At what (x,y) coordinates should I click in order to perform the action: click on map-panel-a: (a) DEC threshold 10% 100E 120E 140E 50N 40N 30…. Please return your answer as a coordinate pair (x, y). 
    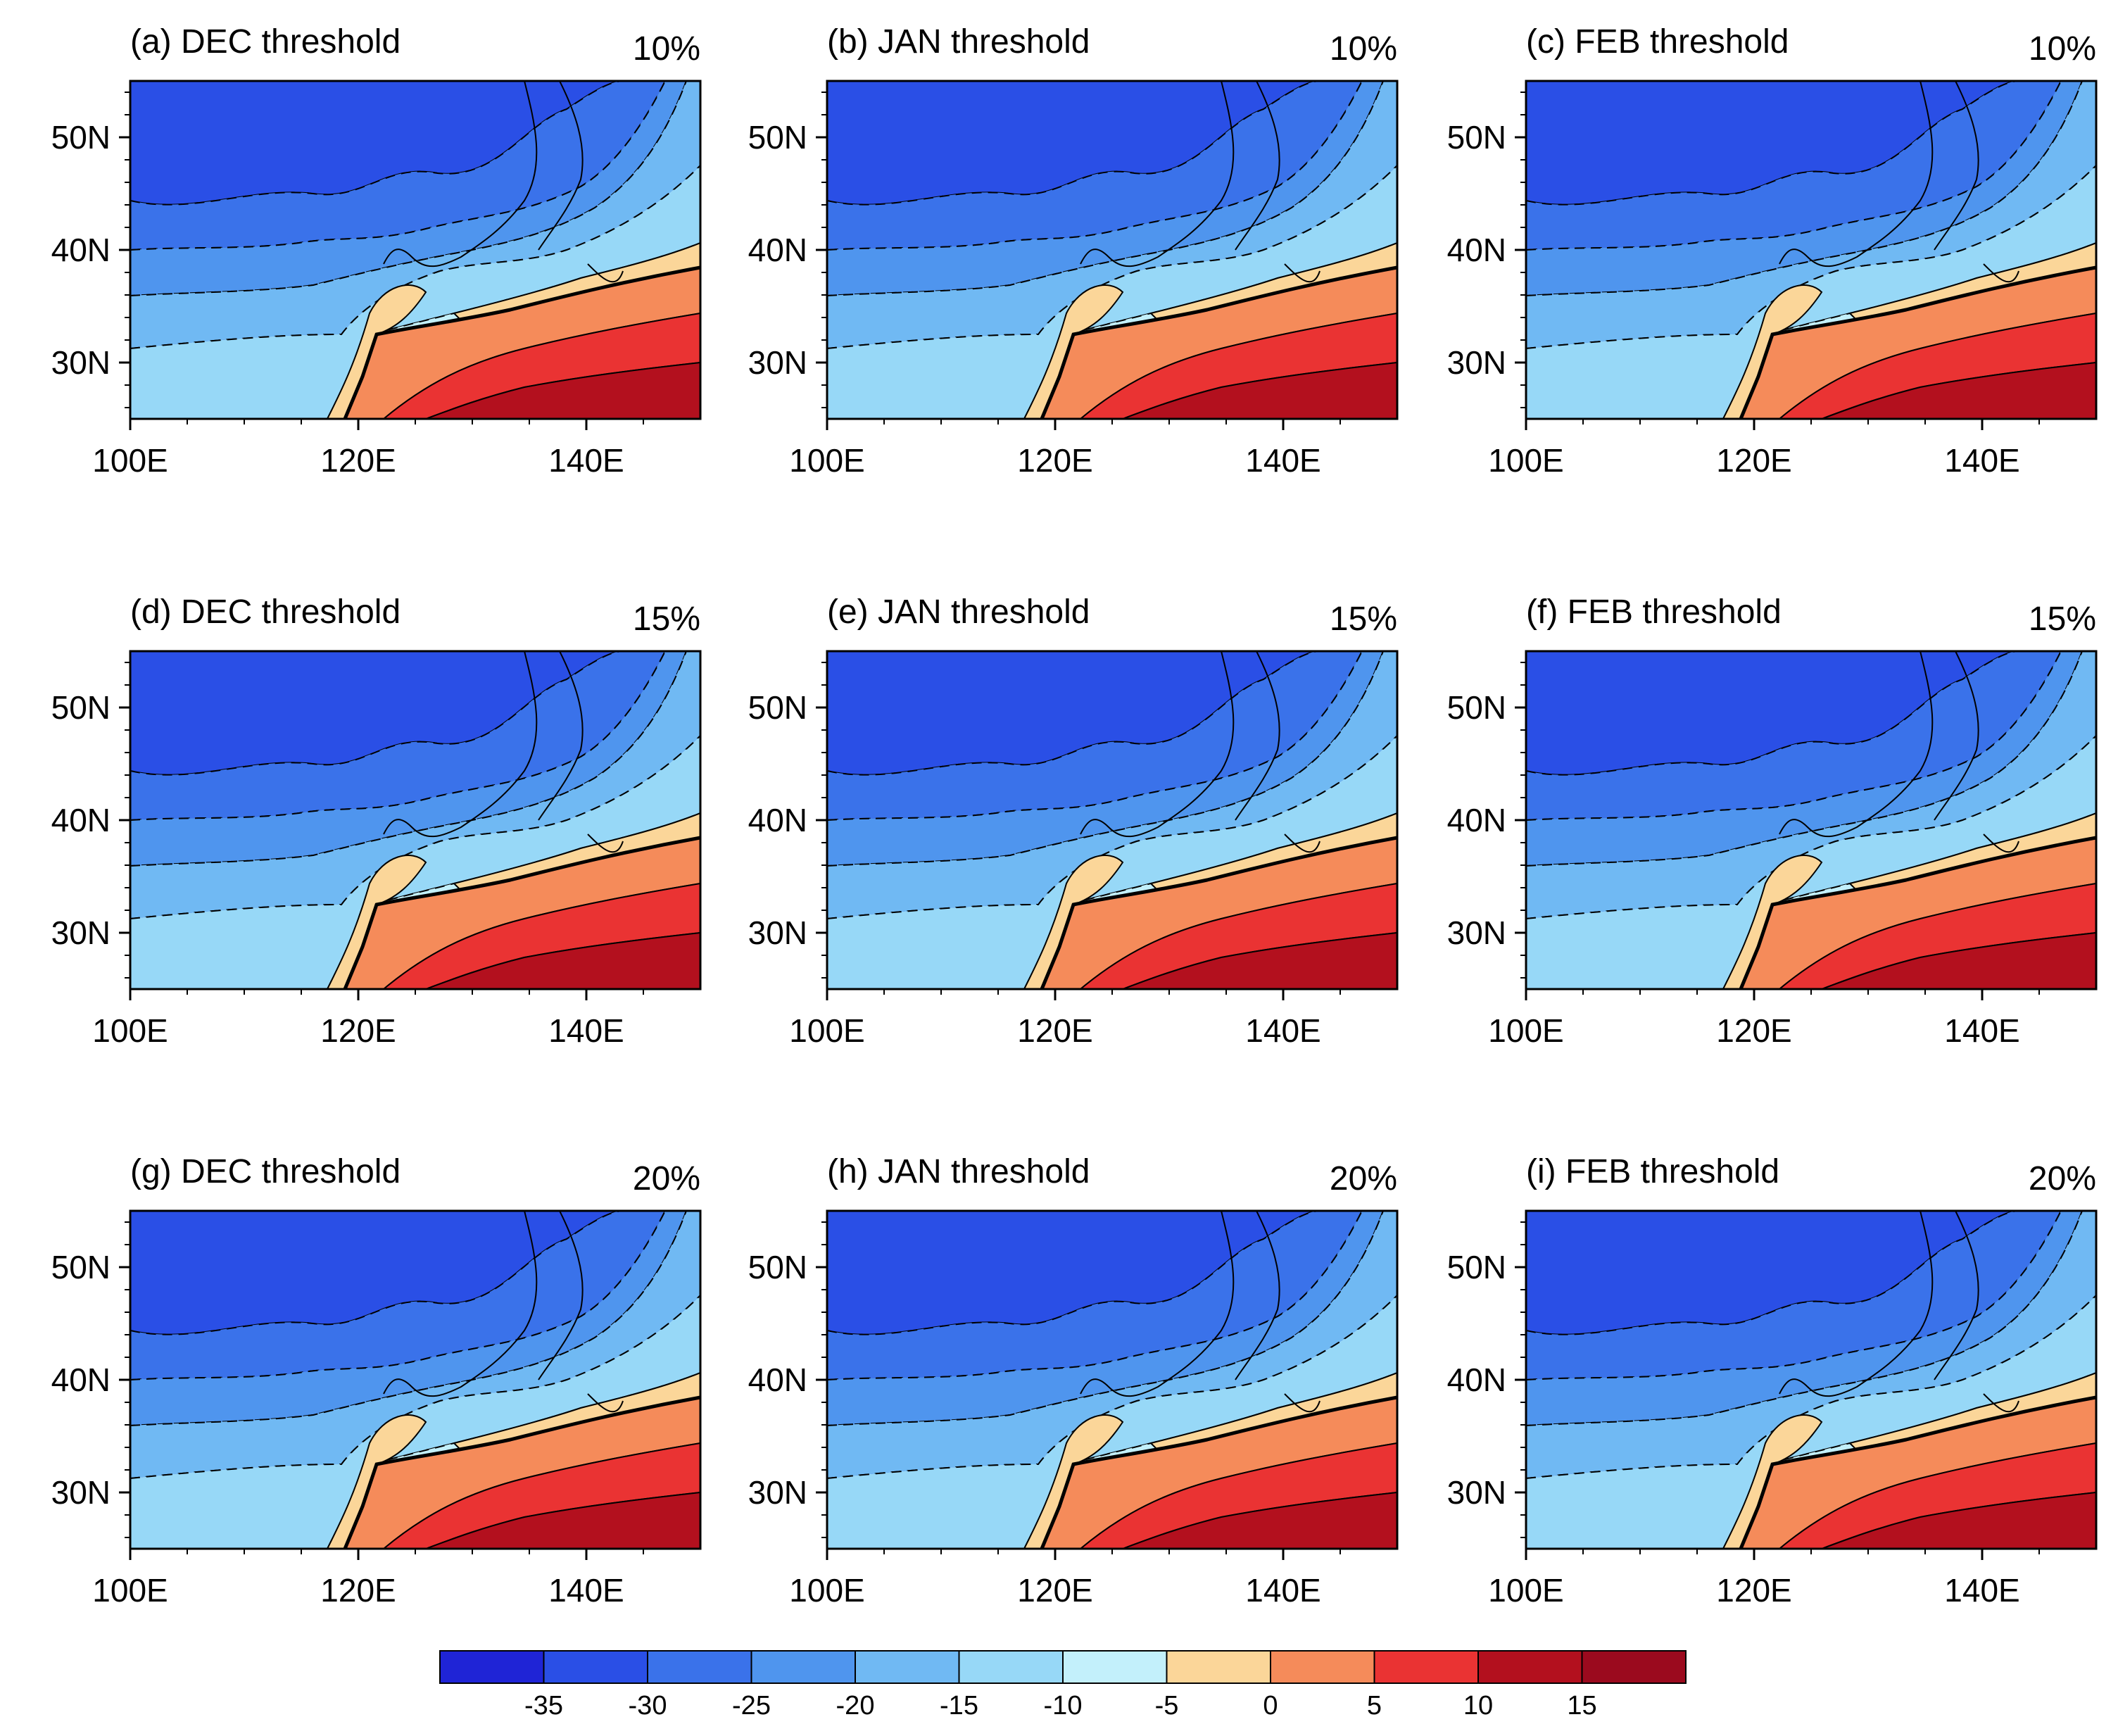
    Looking at the image, I should click on (376, 251).